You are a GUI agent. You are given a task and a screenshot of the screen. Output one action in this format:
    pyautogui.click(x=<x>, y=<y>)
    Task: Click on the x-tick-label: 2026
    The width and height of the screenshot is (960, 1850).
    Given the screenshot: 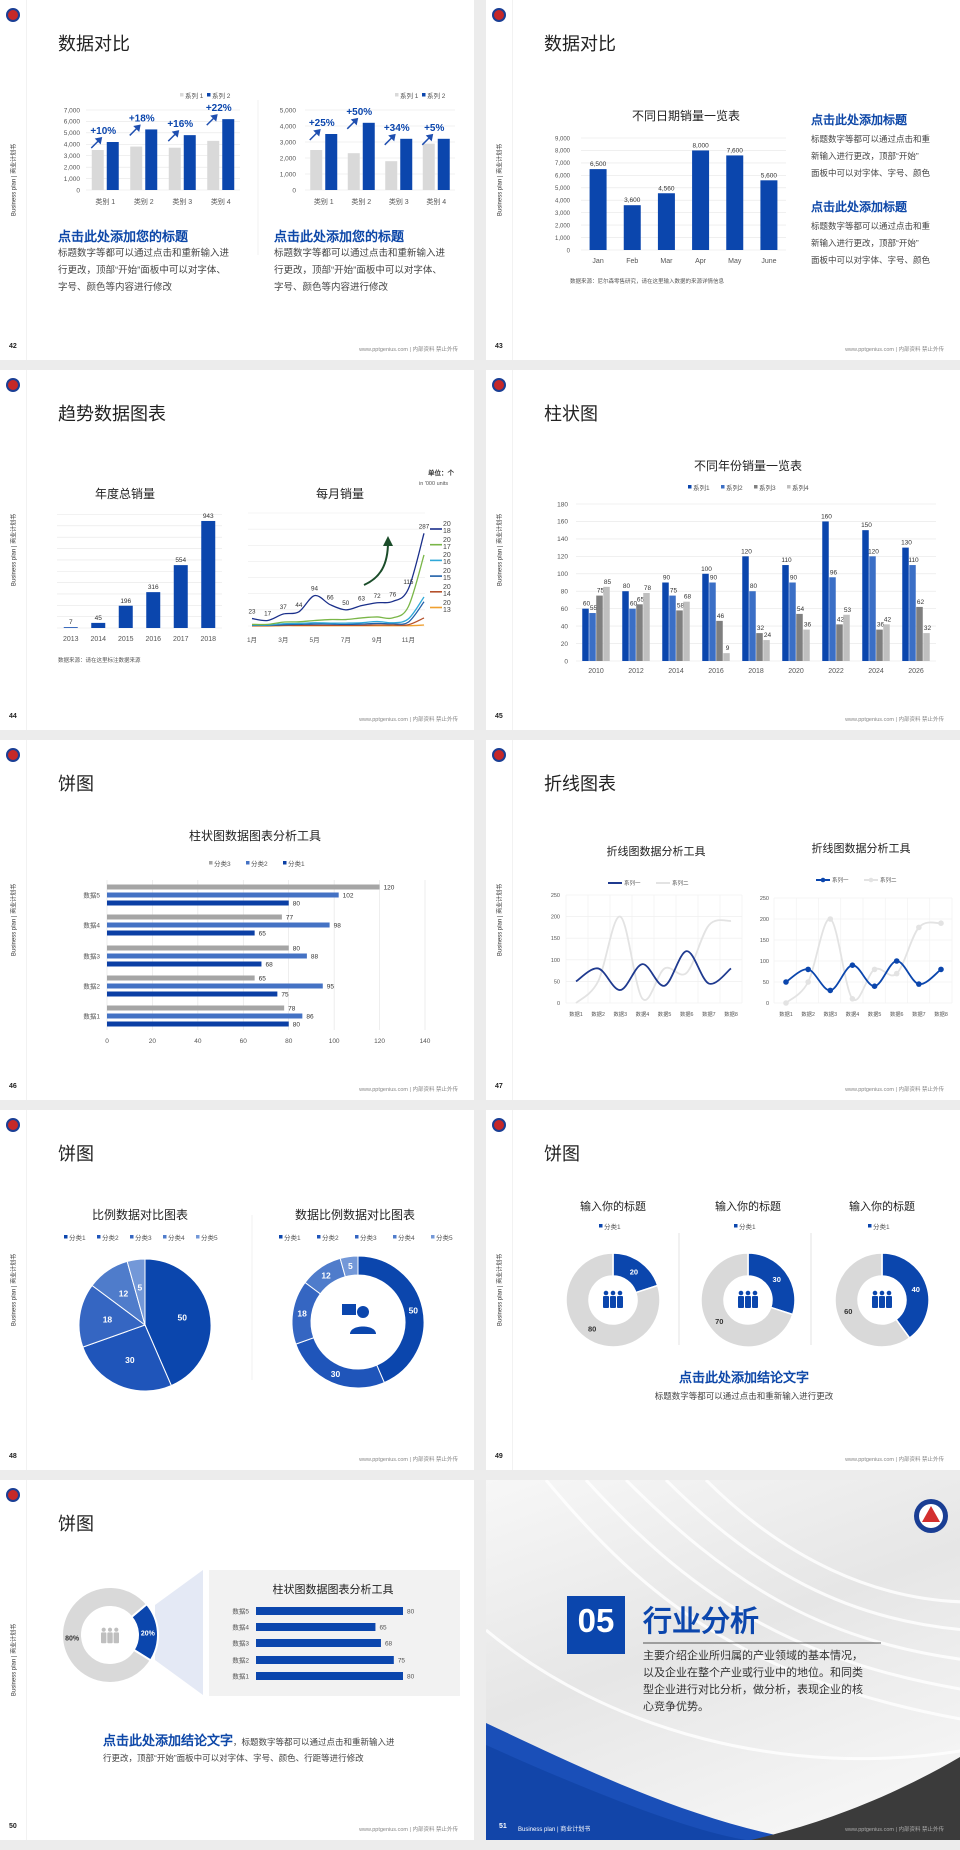 What is the action you would take?
    pyautogui.click(x=916, y=671)
    